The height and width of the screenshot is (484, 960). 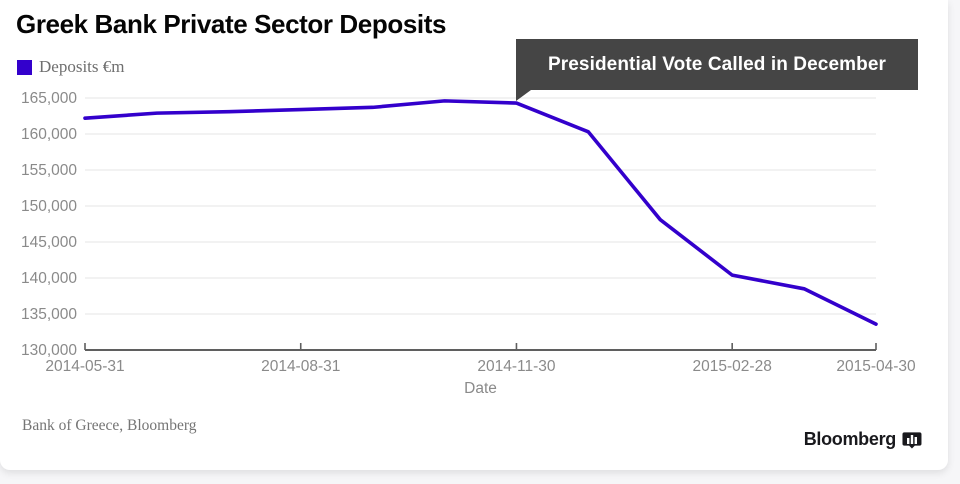 What do you see at coordinates (480, 388) in the screenshot?
I see `x-axis-title: Date` at bounding box center [480, 388].